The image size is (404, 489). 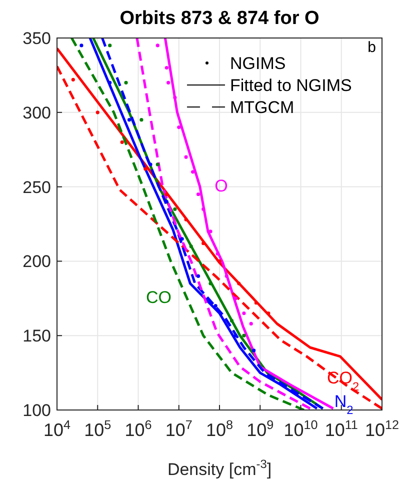 What do you see at coordinates (341, 429) in the screenshot?
I see `x-tick-label: 10$^{11}$` at bounding box center [341, 429].